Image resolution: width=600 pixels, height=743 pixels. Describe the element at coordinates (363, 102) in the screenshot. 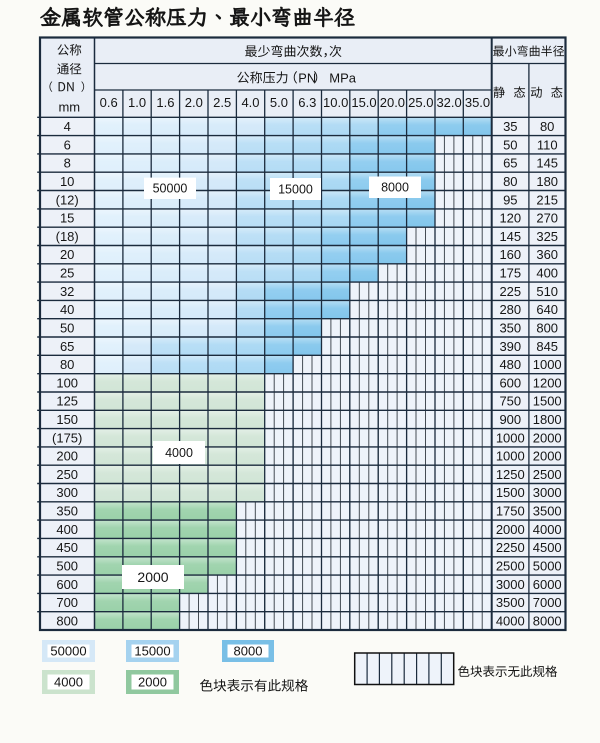

I see `svg-text: 15.0` at that location.